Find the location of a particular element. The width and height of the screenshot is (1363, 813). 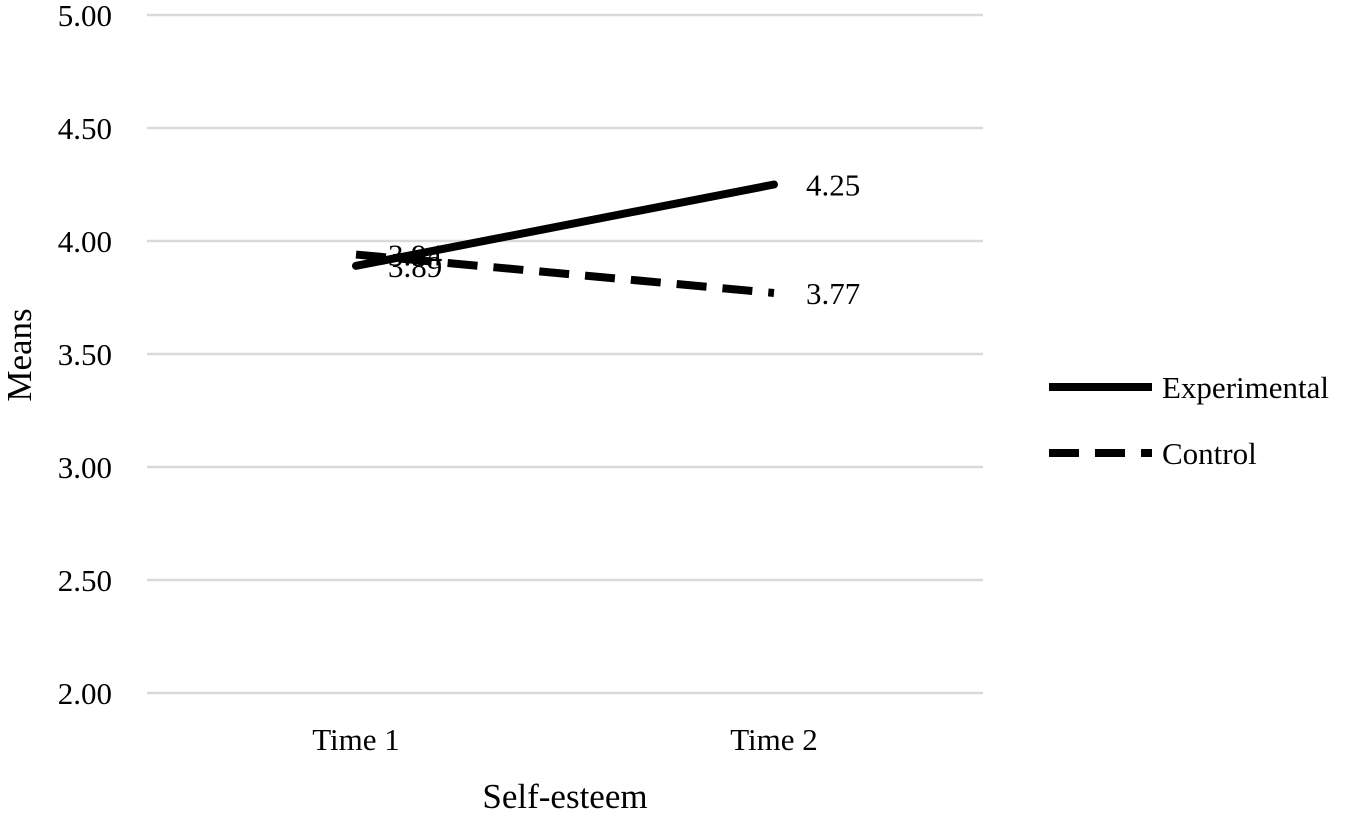

series-line-experimental is located at coordinates (565, 225).